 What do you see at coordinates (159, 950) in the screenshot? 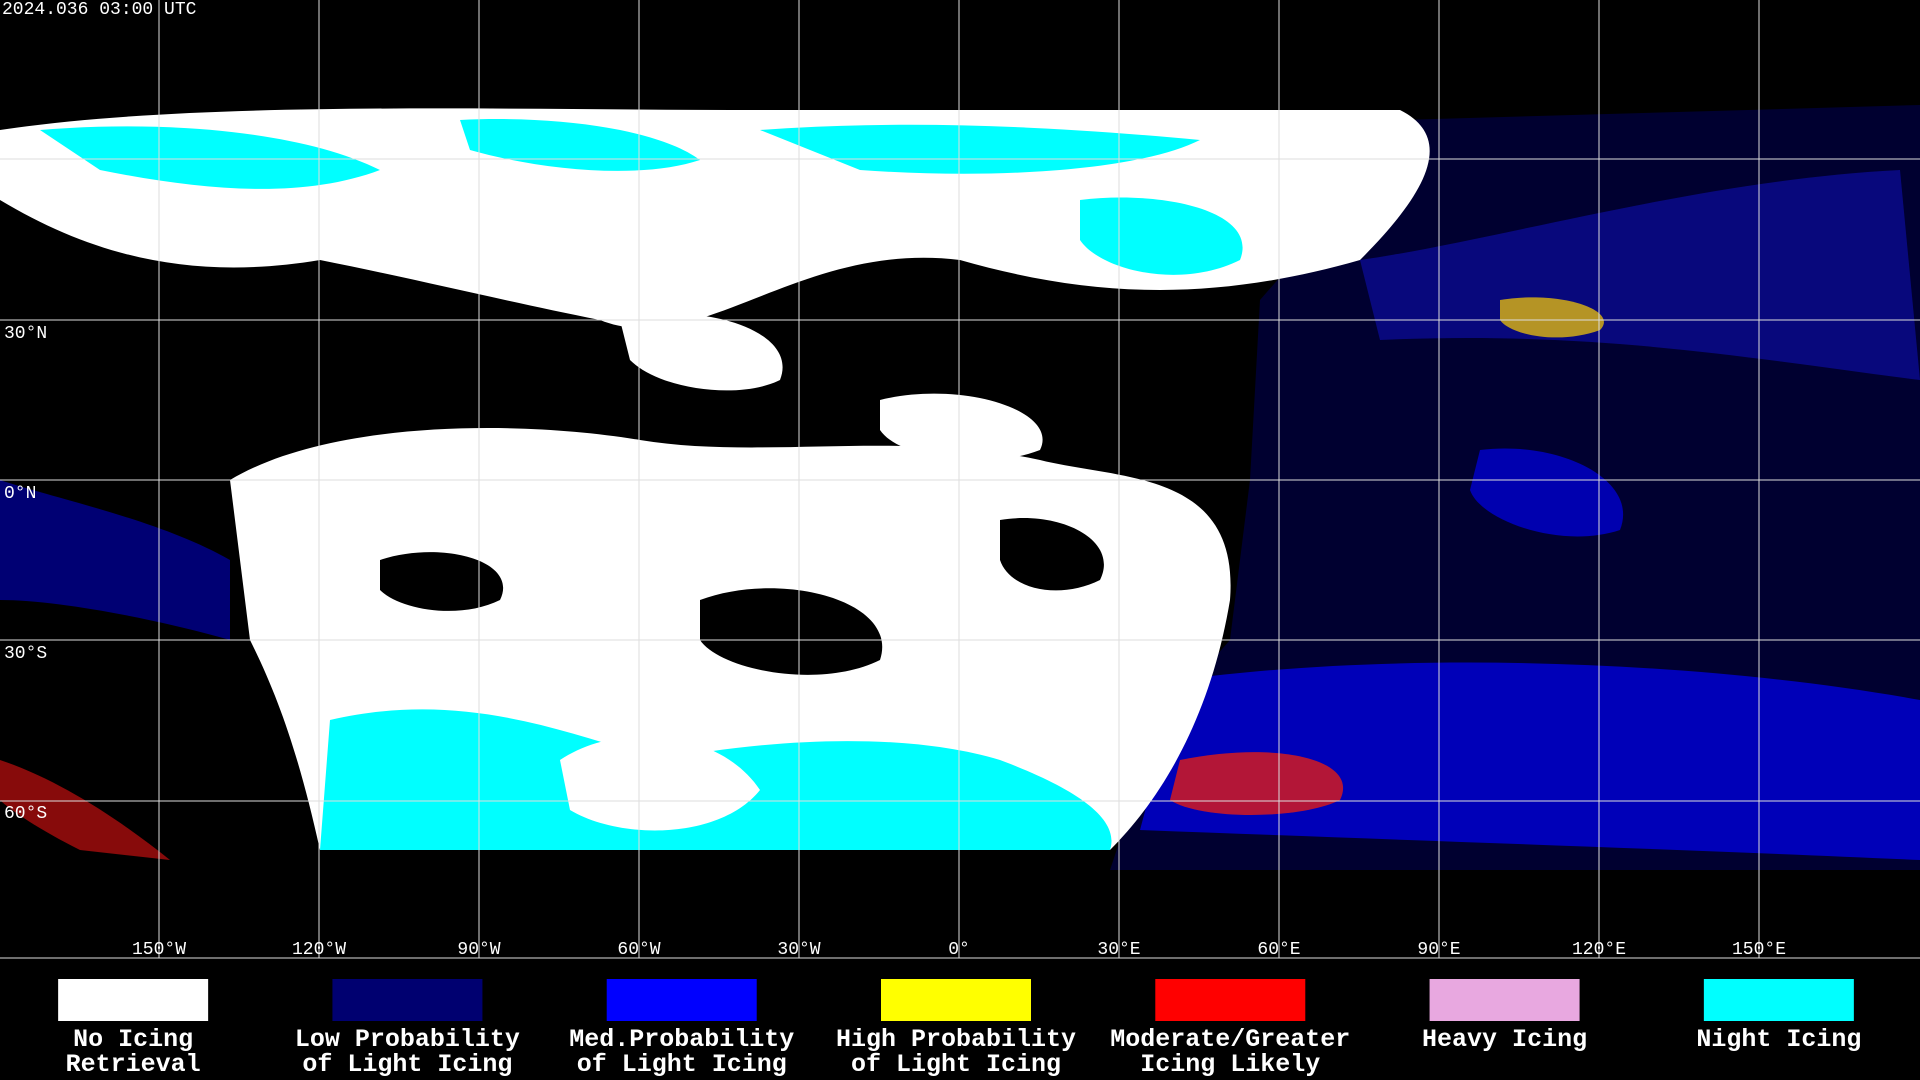
I see `longitude-label: 150°W` at bounding box center [159, 950].